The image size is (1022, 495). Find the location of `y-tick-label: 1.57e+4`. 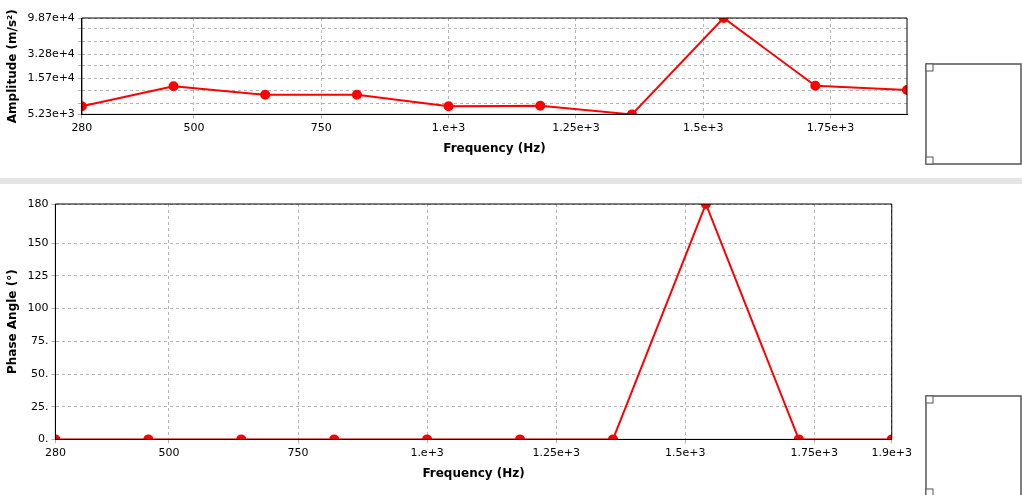

y-tick-label: 1.57e+4 is located at coordinates (51, 78).